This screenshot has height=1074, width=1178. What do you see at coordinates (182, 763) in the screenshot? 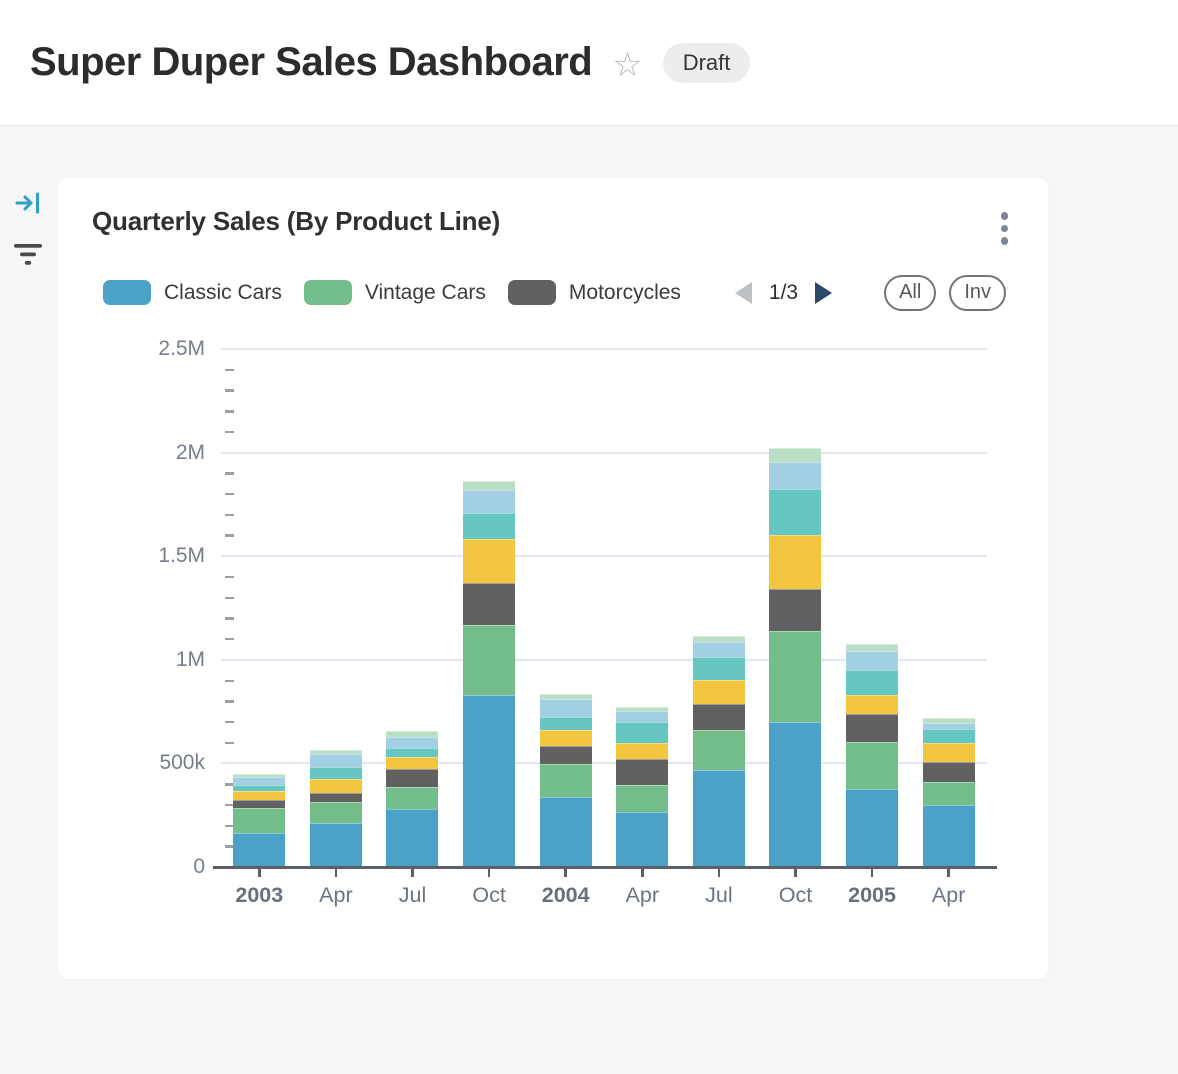
I see `y-axis-tick-label: 500k` at bounding box center [182, 763].